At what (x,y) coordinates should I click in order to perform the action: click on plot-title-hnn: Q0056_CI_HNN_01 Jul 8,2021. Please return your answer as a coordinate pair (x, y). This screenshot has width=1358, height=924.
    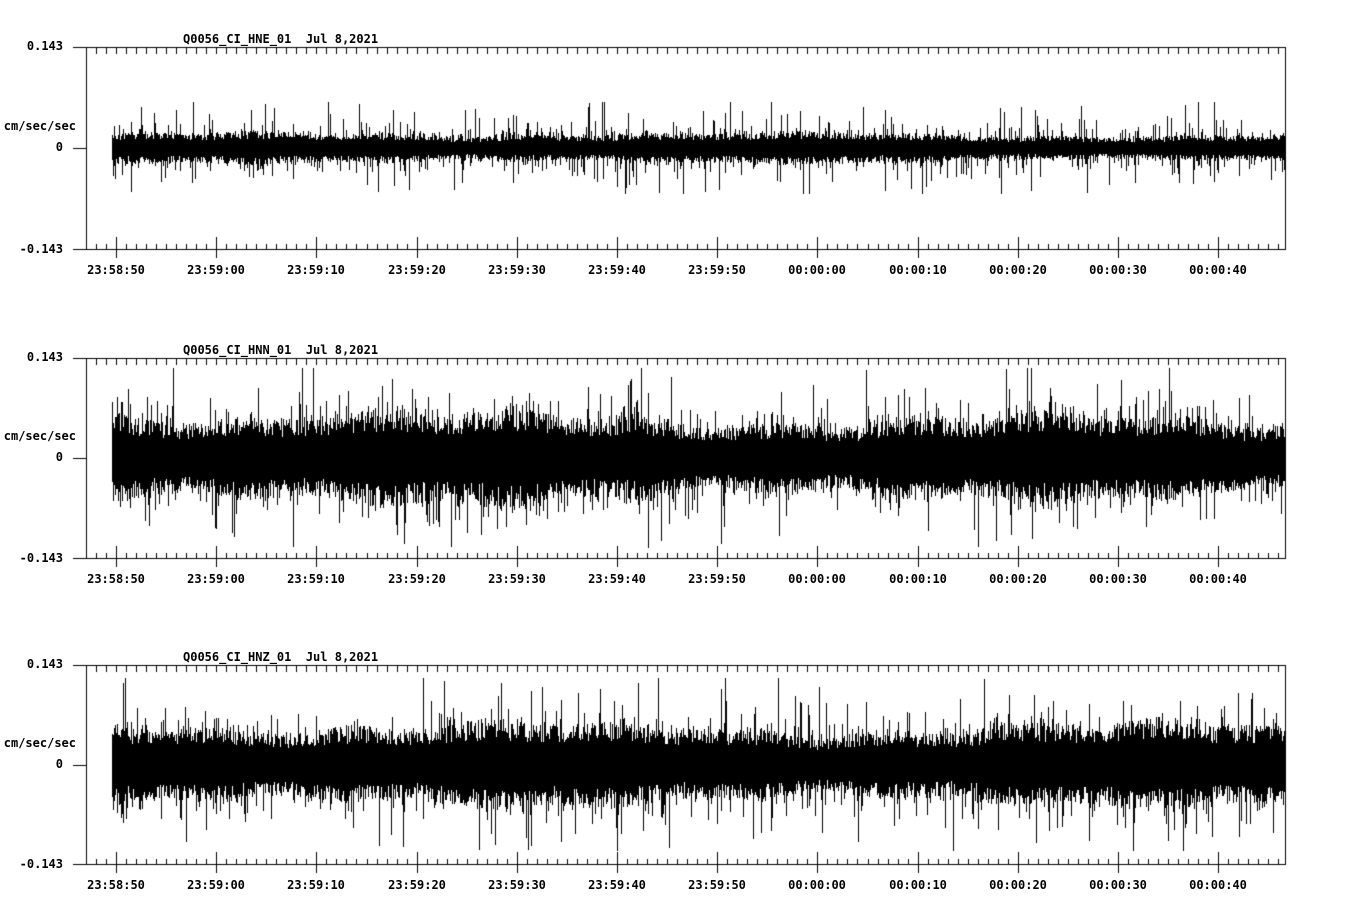
    Looking at the image, I should click on (281, 350).